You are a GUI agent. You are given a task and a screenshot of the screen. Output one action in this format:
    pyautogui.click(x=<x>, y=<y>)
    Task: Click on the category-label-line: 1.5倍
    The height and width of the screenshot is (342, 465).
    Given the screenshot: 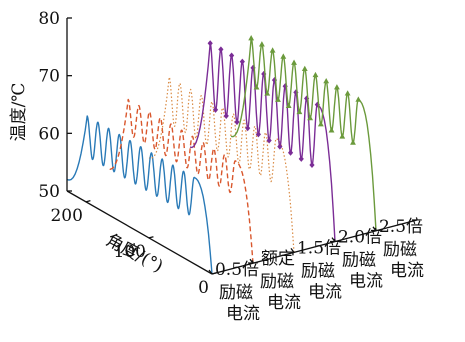 What is the action you would take?
    pyautogui.click(x=319, y=248)
    